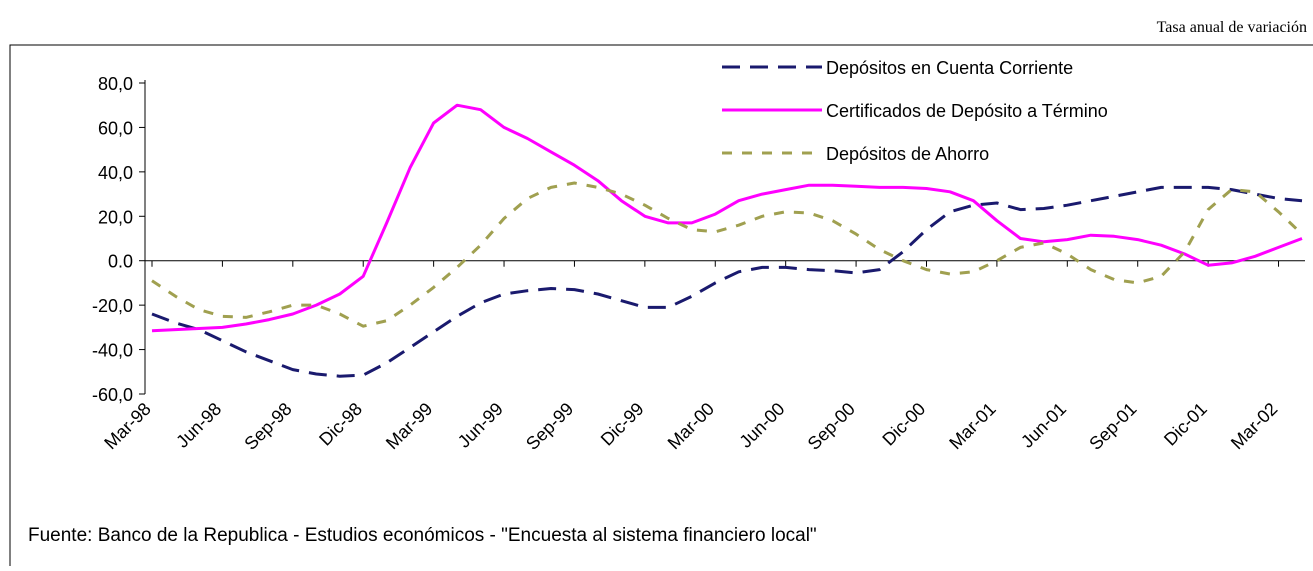 Image resolution: width=1313 pixels, height=571 pixels. Describe the element at coordinates (115, 217) in the screenshot. I see `y-tick-label: 20,0` at that location.